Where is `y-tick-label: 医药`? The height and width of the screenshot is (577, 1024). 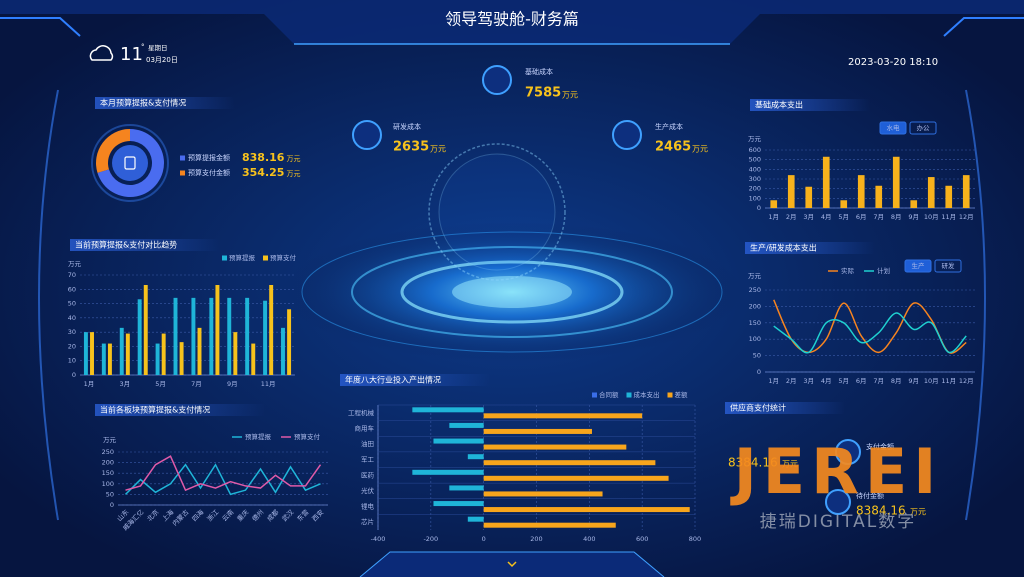 y-tick-label: 医药 is located at coordinates (368, 474).